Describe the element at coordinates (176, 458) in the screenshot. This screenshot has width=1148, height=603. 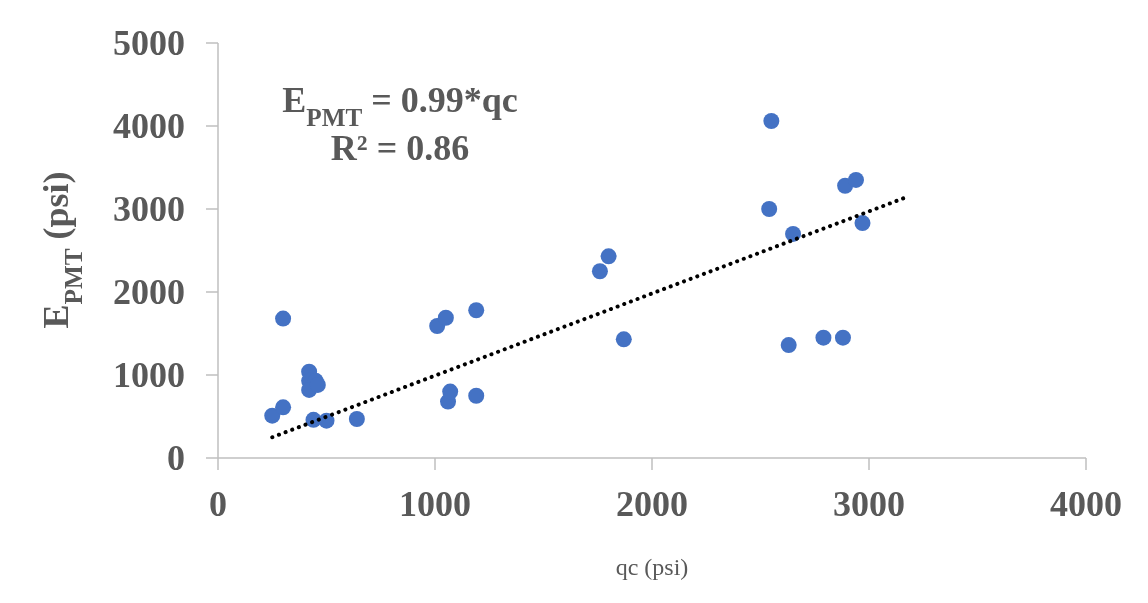
I see `y-tick-label: 0` at that location.